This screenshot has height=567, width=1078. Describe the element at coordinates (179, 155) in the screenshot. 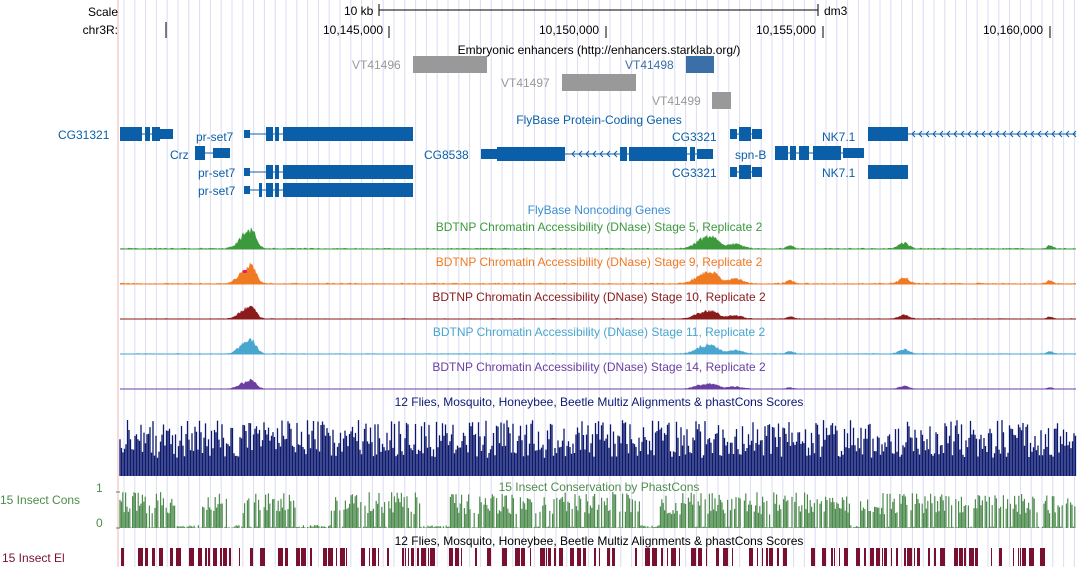

I see `gene-label: Crz` at that location.